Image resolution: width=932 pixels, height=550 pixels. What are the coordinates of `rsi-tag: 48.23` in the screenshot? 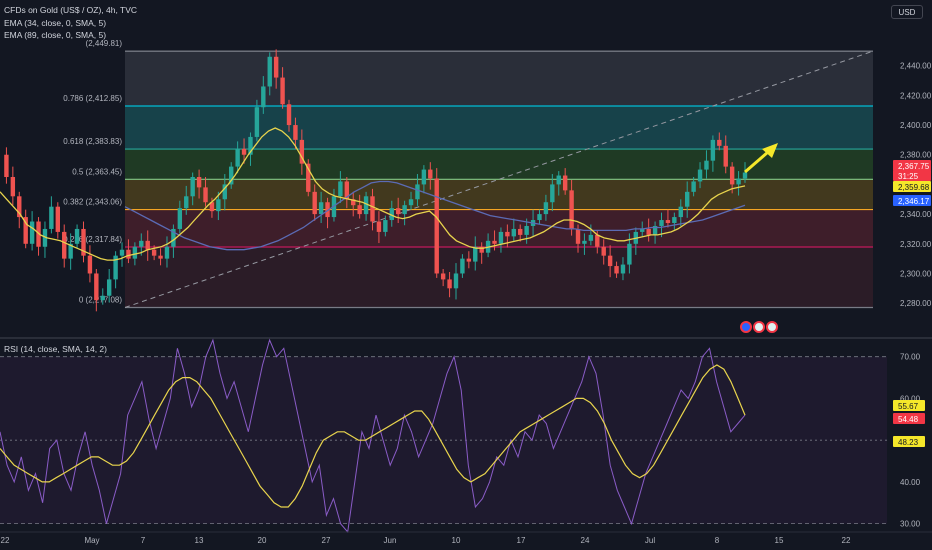 It's located at (908, 442).